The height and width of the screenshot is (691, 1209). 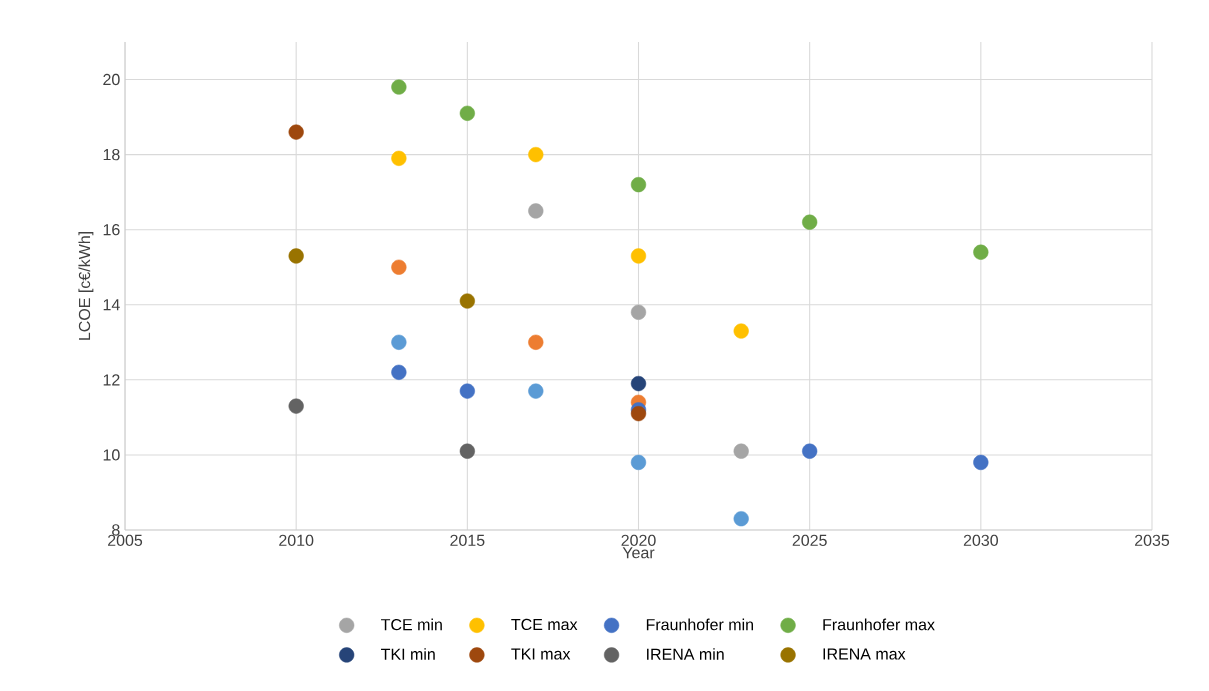 What do you see at coordinates (864, 654) in the screenshot?
I see `legend-label: IRENA max` at bounding box center [864, 654].